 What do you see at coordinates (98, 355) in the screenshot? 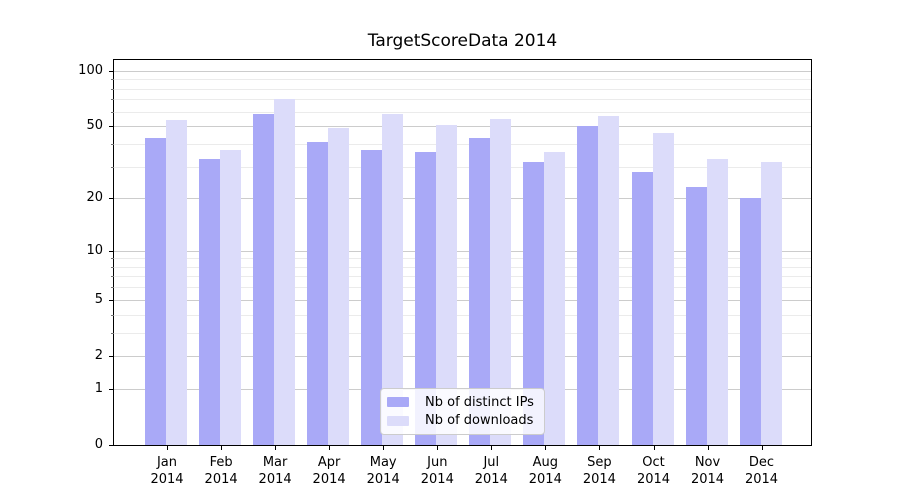
I see `y-tick-label: 2` at bounding box center [98, 355].